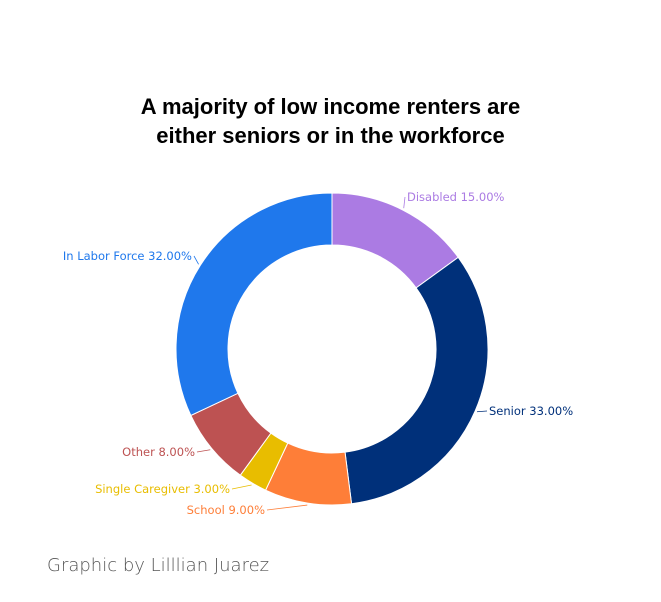 The image size is (661, 602). Describe the element at coordinates (416, 380) in the screenshot. I see `slice-senior` at that location.